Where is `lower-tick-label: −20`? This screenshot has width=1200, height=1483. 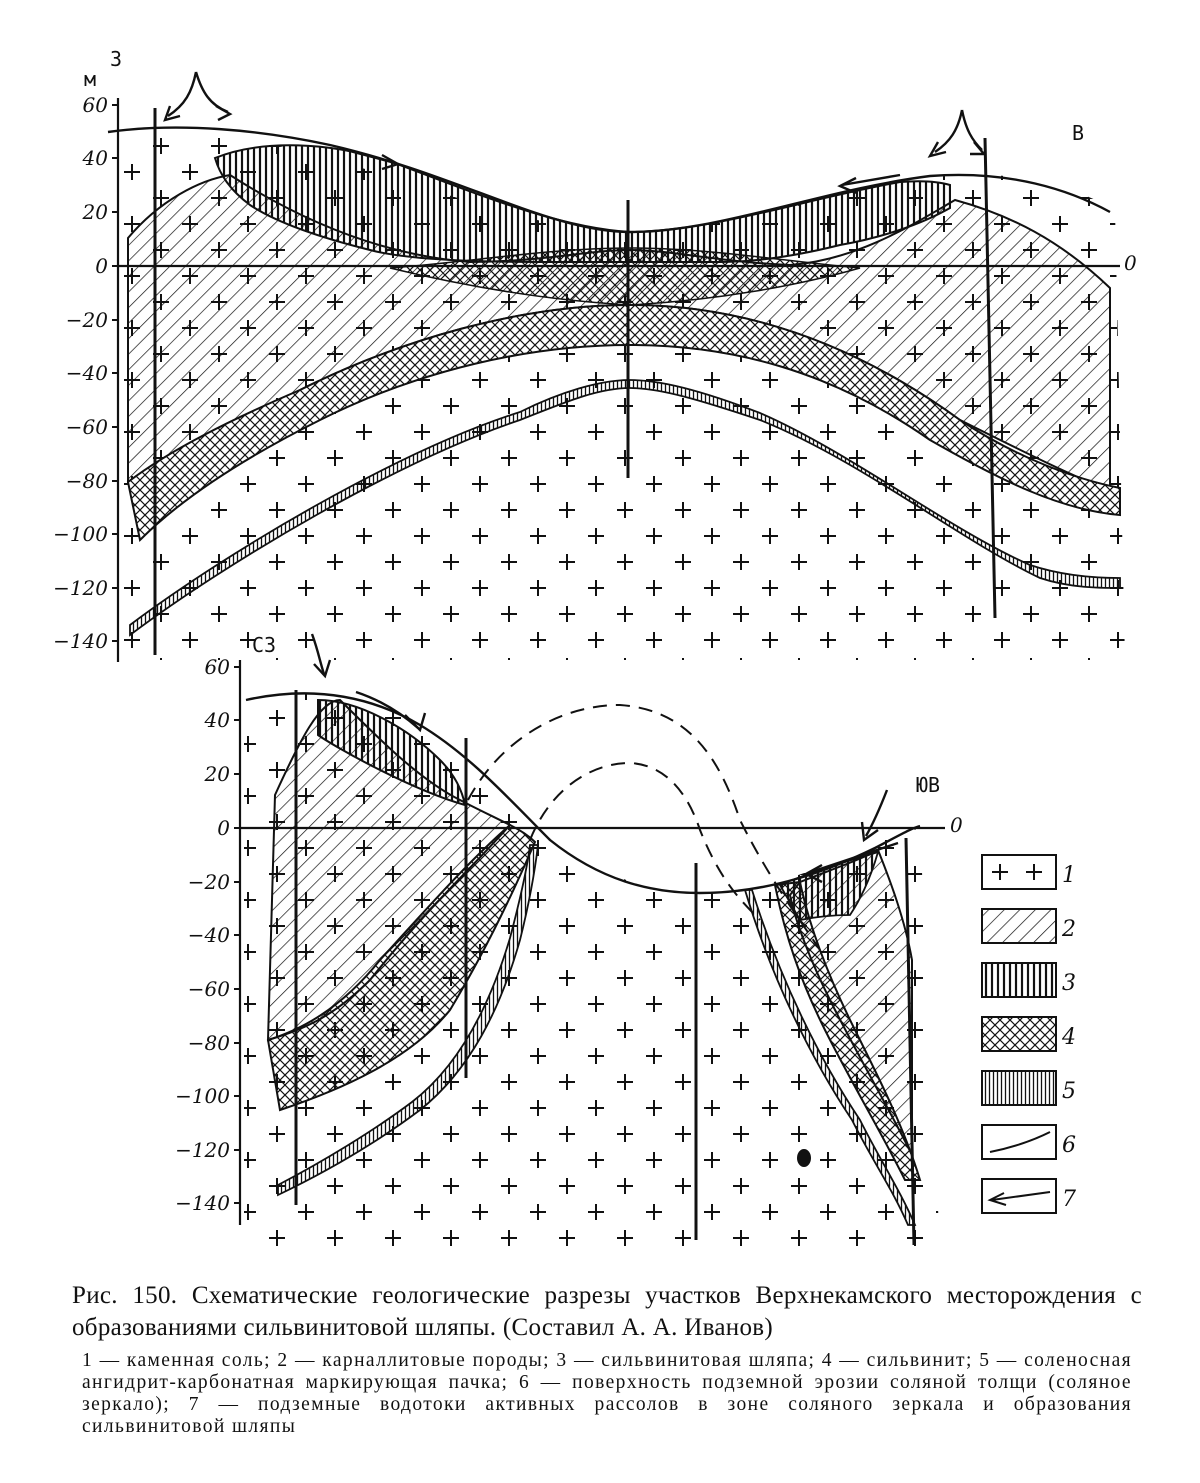
lower-tick-label: −20 is located at coordinates (209, 882).